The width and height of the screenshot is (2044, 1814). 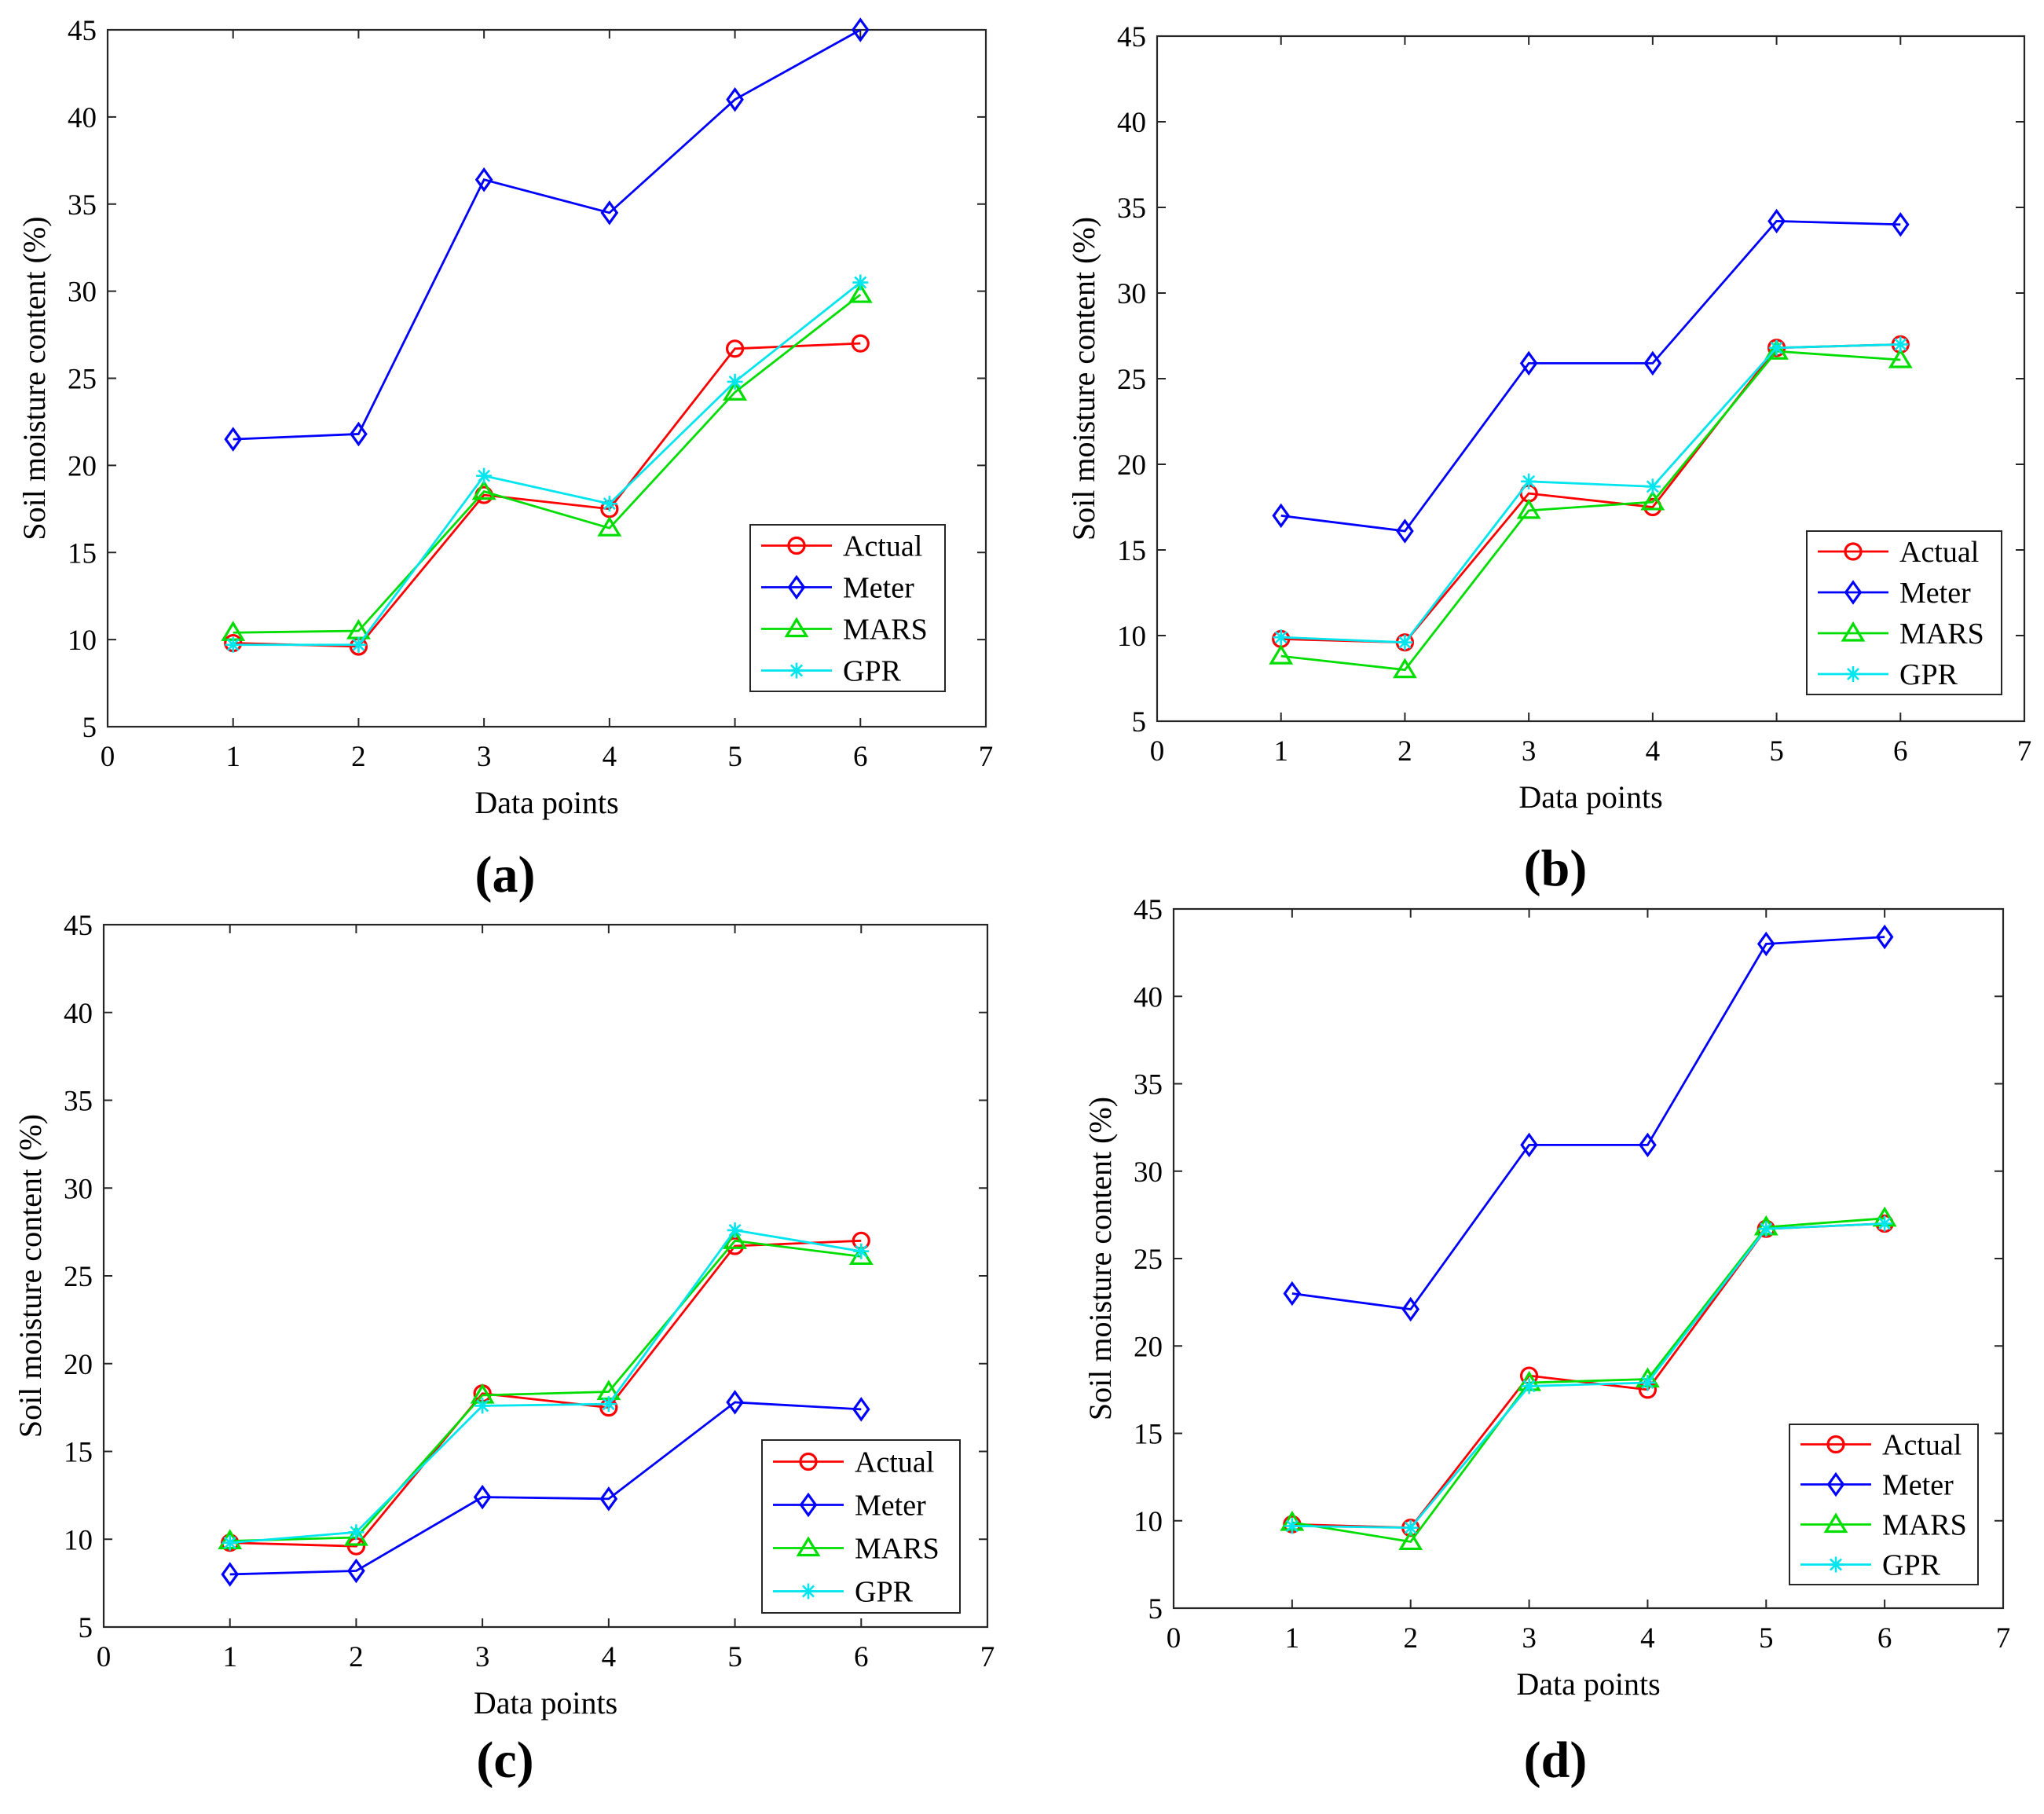 What do you see at coordinates (1935, 594) in the screenshot?
I see `legend-label-meter: Meter` at bounding box center [1935, 594].